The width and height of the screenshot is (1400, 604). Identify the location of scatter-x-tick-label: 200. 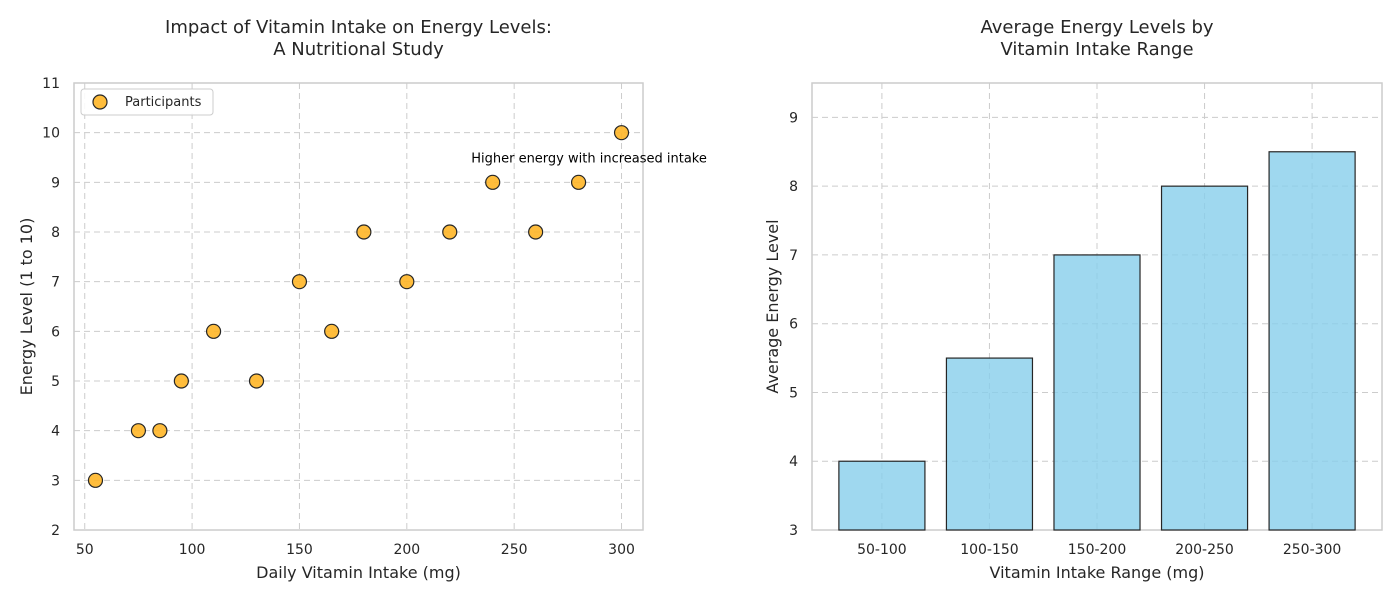
(406, 550).